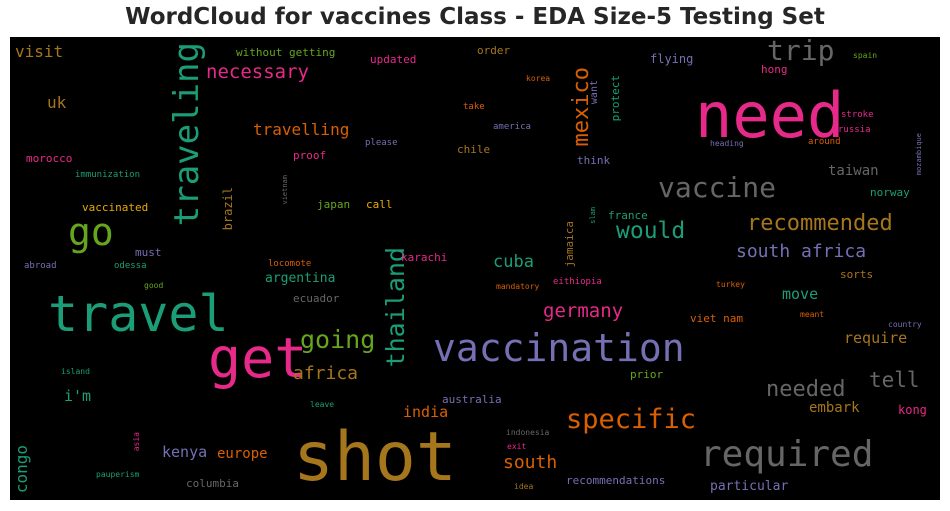 This screenshot has height=511, width=950. I want to click on word-updated: updated, so click(393, 59).